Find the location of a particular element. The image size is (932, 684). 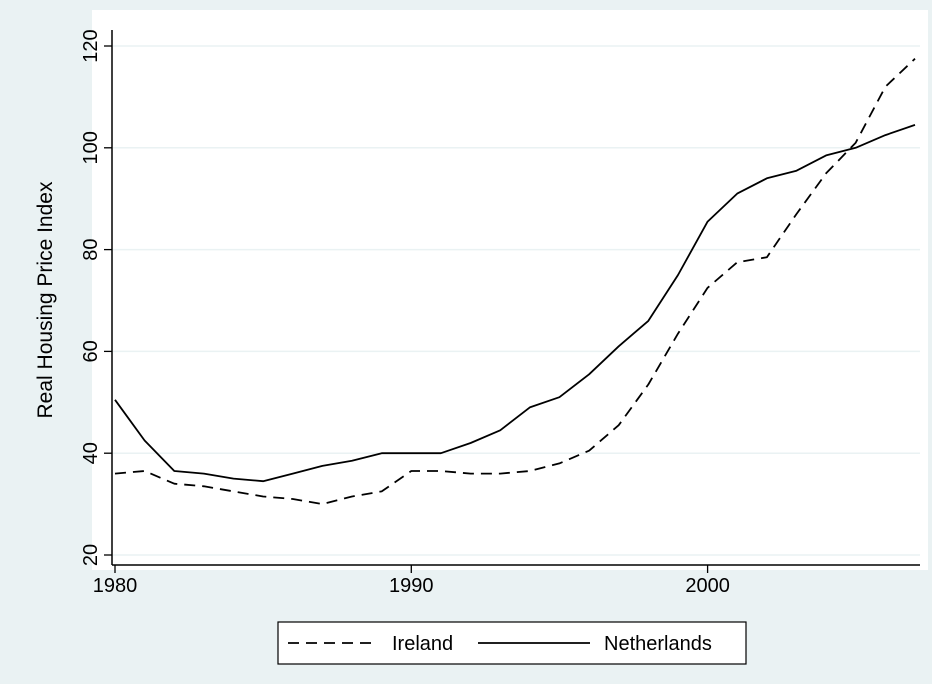

legend-label-netherlands: Netherlands is located at coordinates (658, 644).